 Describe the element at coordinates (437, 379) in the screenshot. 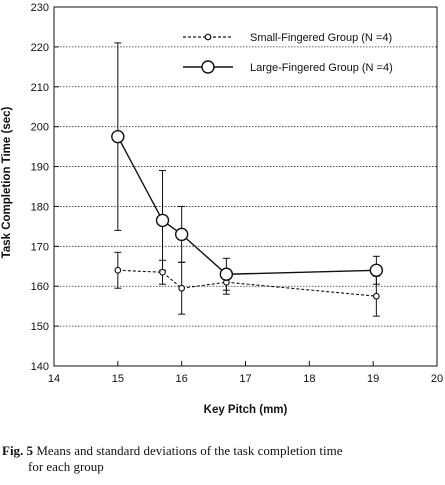

I see `x-tick-label: 20` at that location.